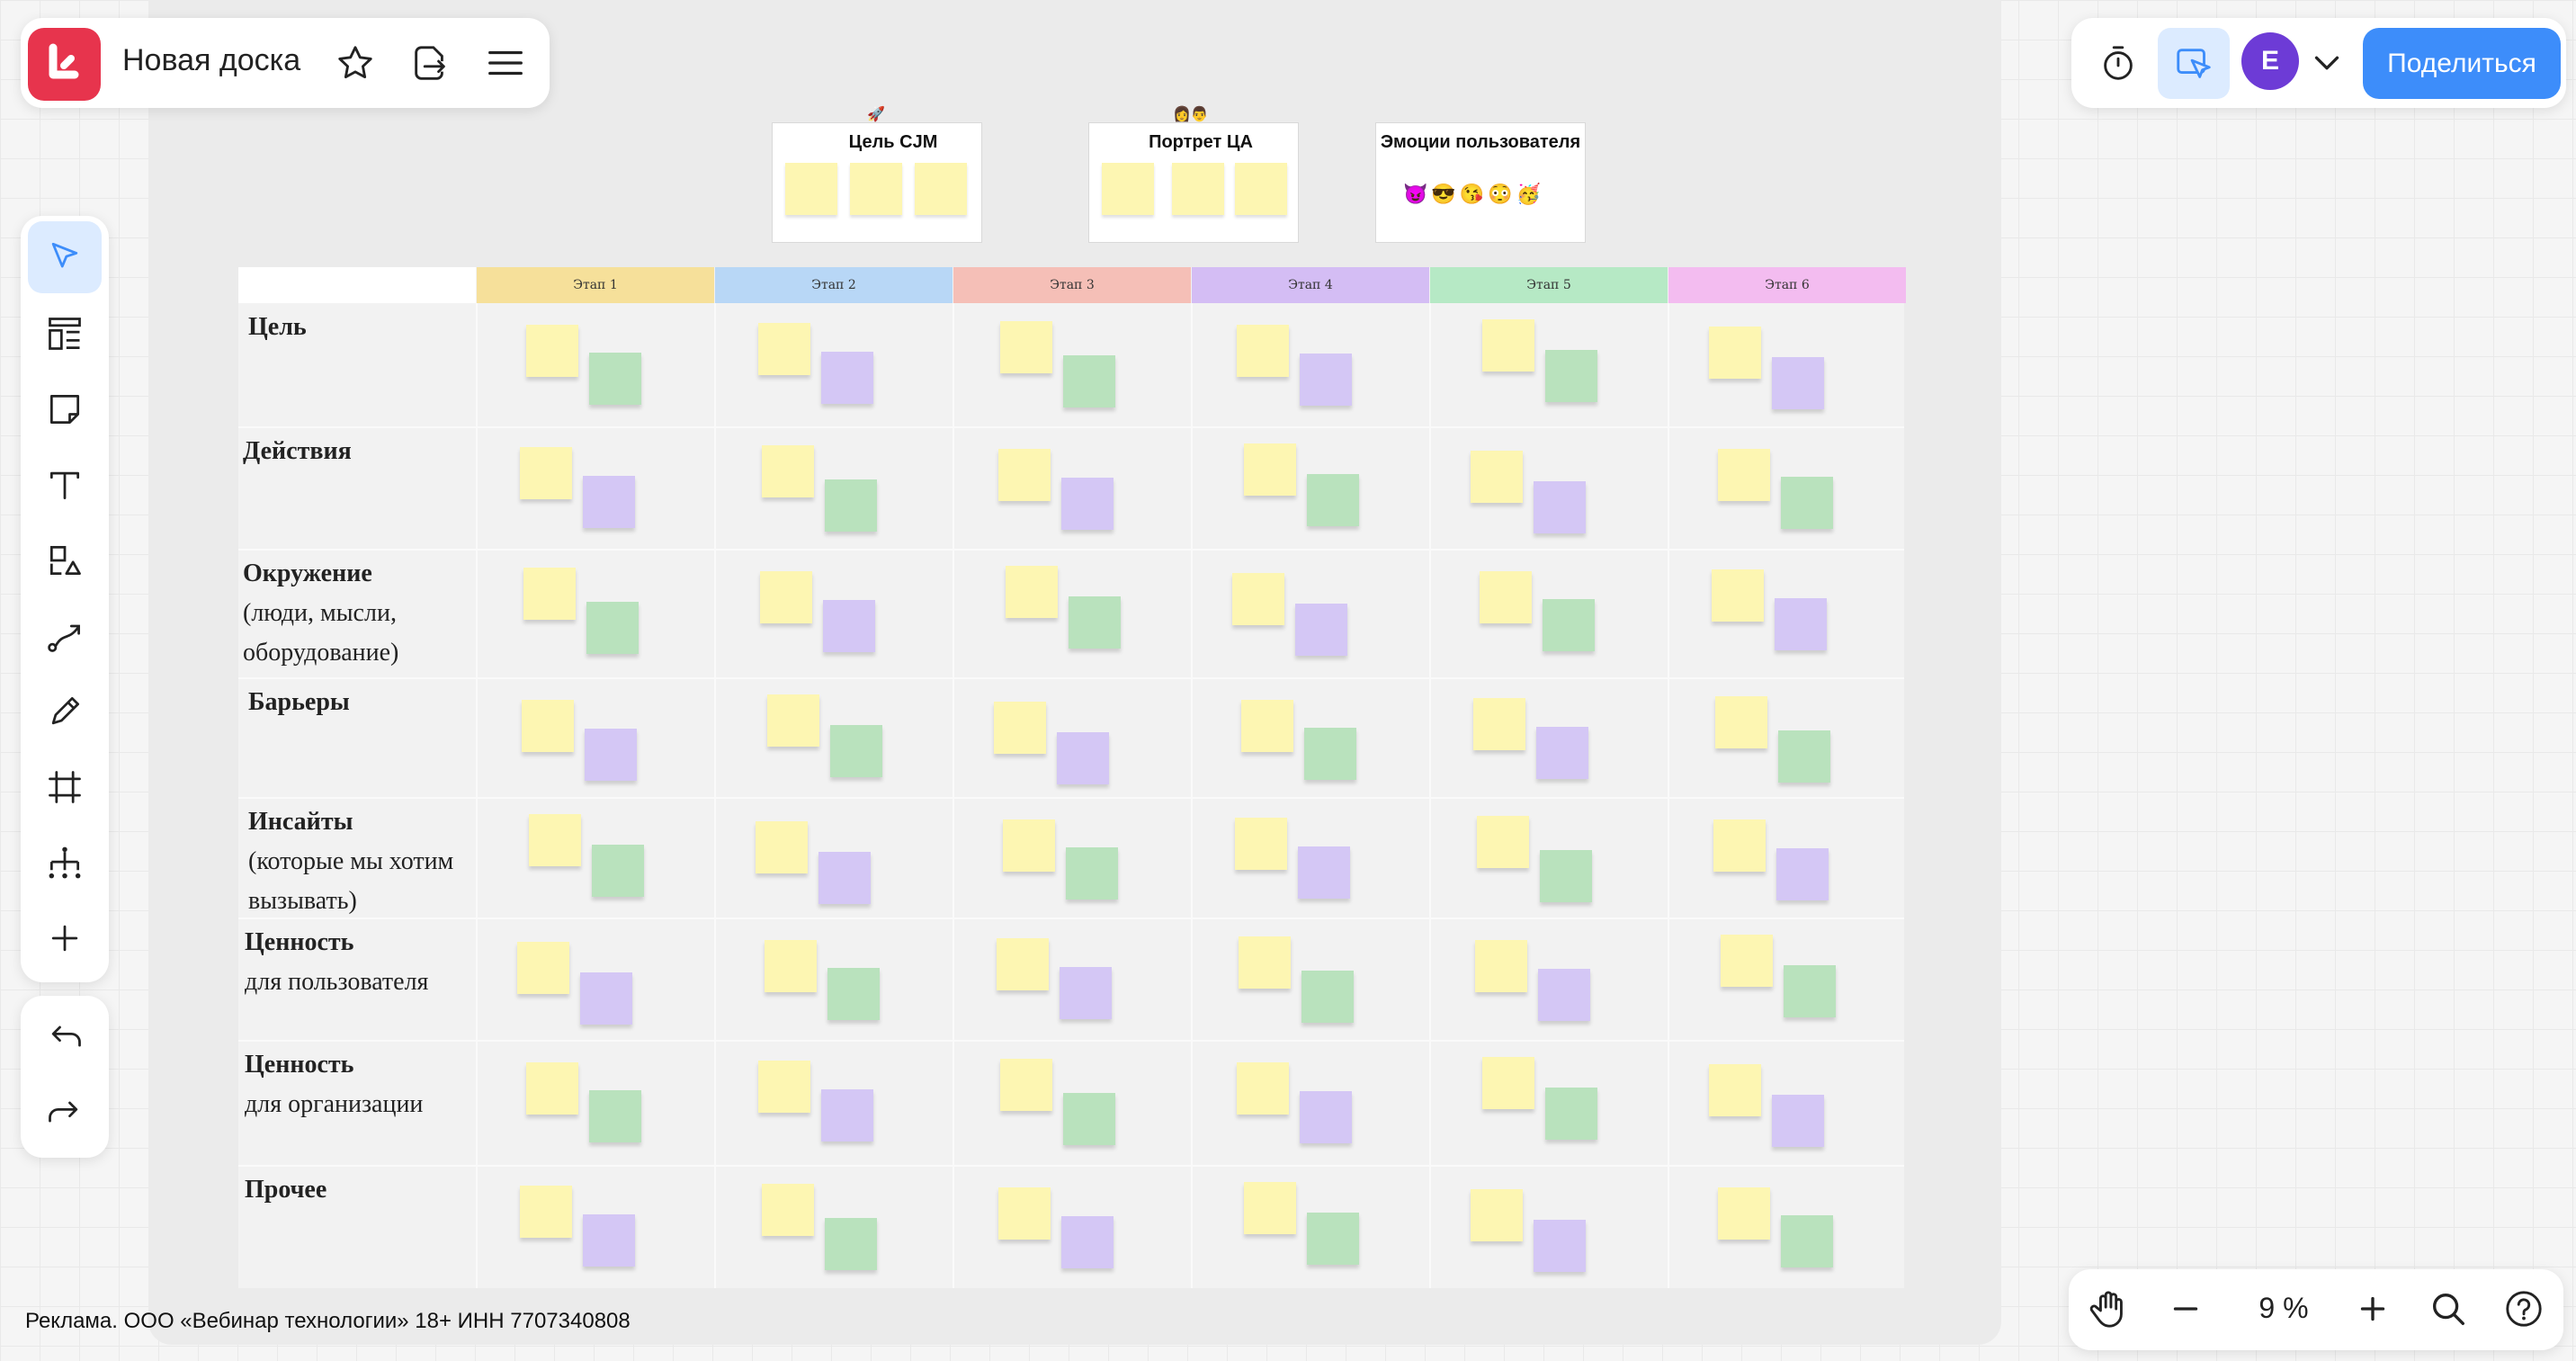 The width and height of the screenshot is (2576, 1361). I want to click on row-label: Цель, so click(277, 327).